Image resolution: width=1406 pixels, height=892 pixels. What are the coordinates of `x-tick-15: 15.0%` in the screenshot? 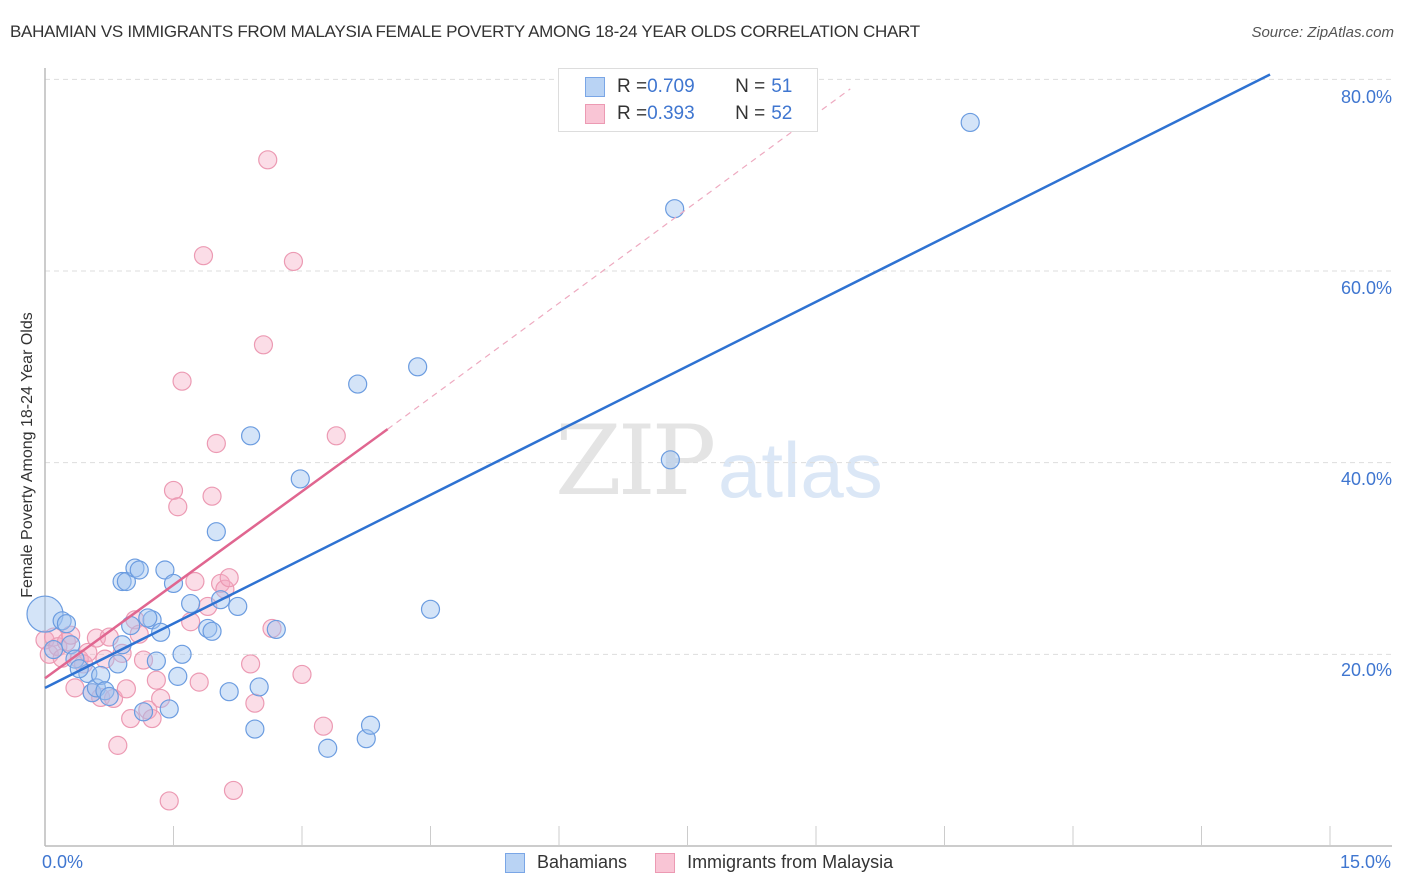 It's located at (1366, 862).